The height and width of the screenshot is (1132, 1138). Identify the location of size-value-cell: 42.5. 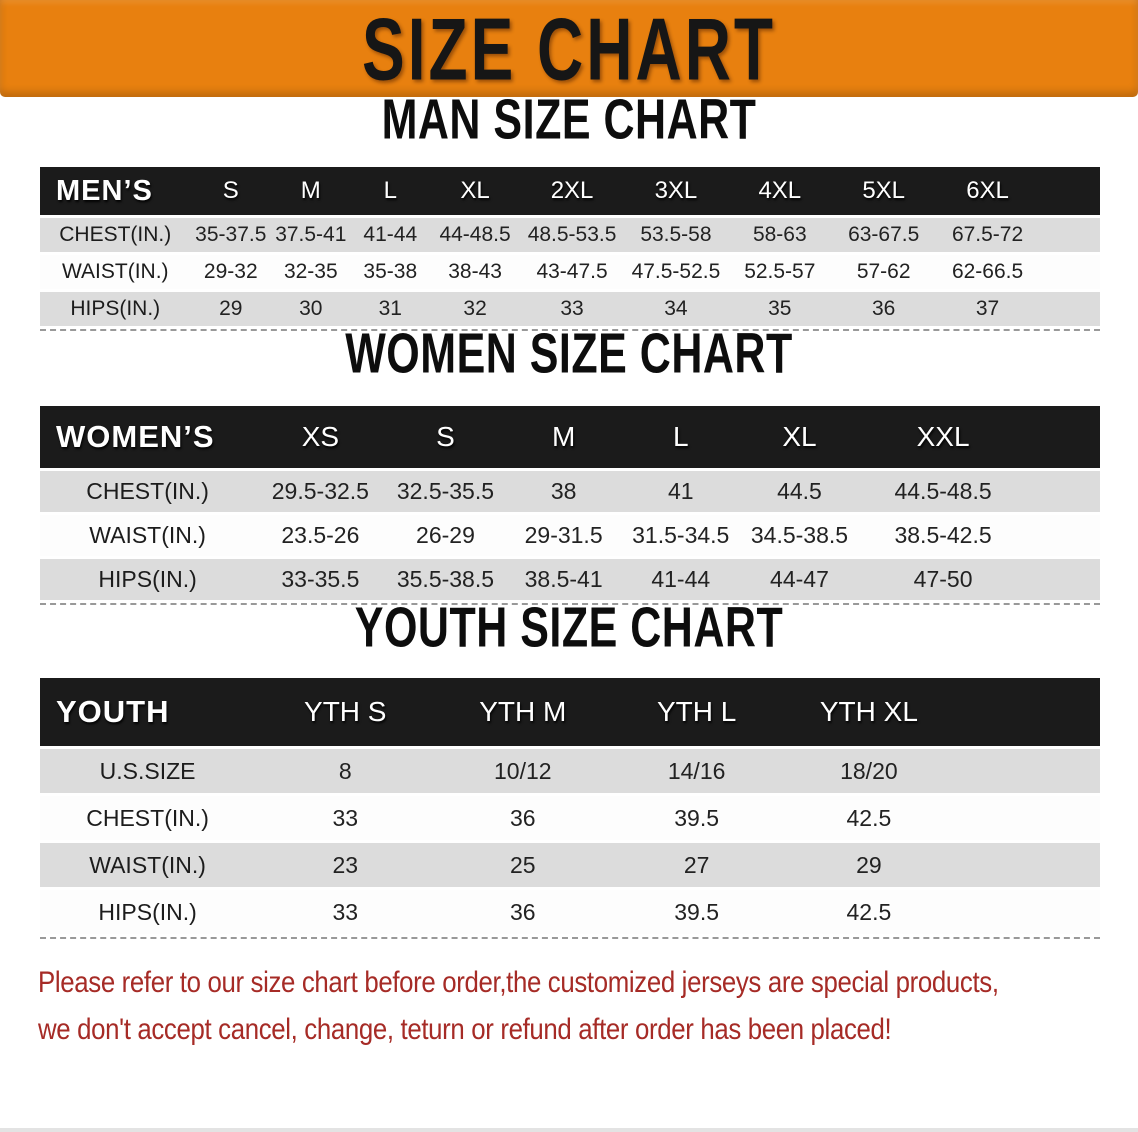
(869, 912).